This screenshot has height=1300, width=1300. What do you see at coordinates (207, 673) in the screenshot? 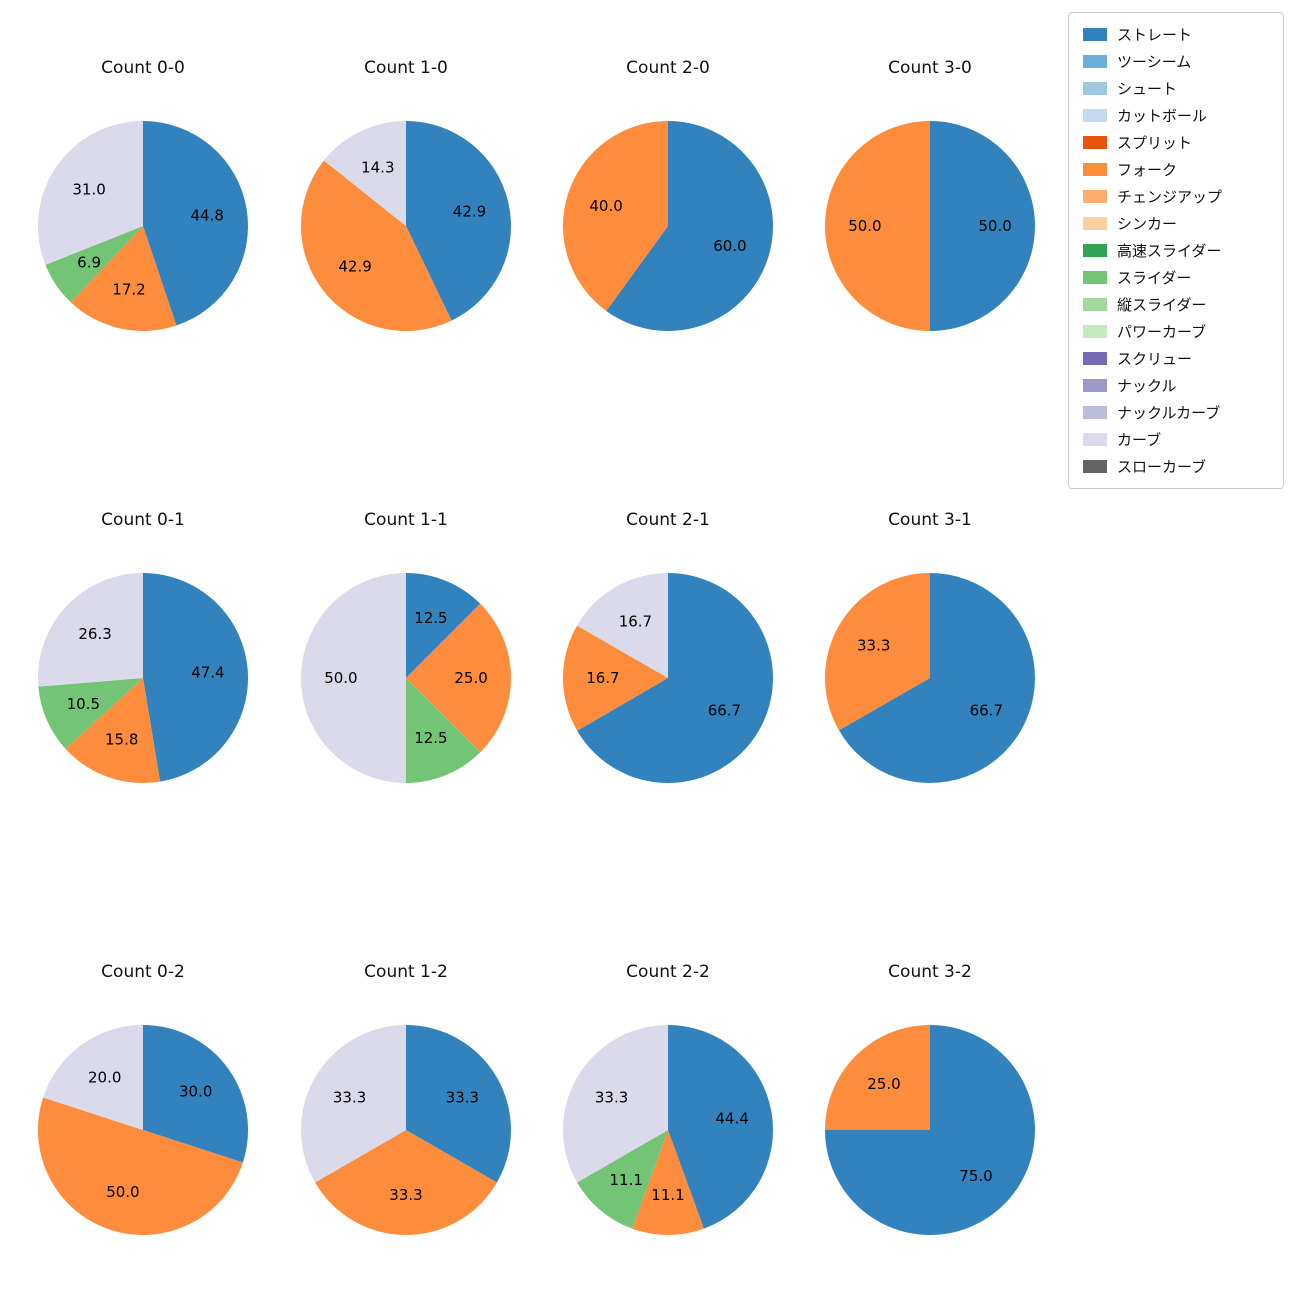
I see `pie-percent-label: 47.4` at bounding box center [207, 673].